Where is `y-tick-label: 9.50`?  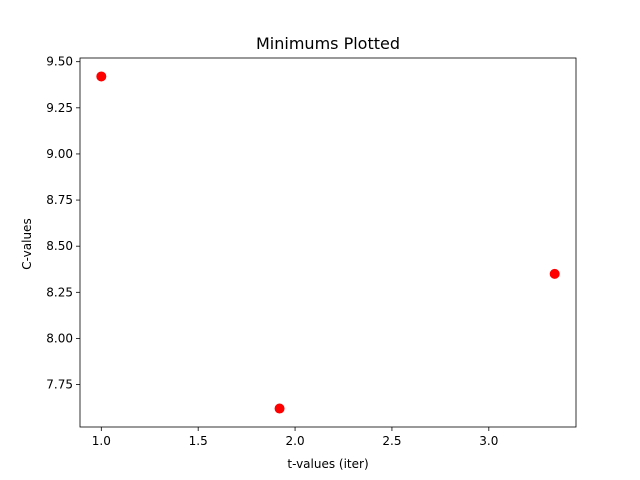 y-tick-label: 9.50 is located at coordinates (59, 62).